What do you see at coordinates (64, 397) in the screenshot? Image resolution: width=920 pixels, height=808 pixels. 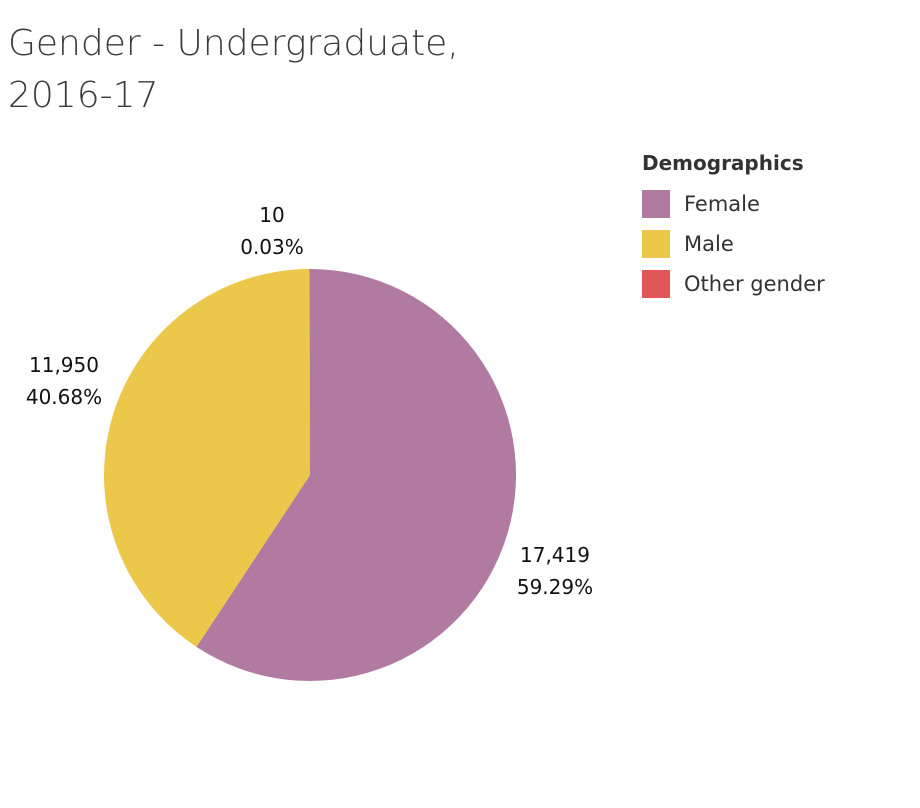 I see `slice-percent-label-male: 40.68%` at bounding box center [64, 397].